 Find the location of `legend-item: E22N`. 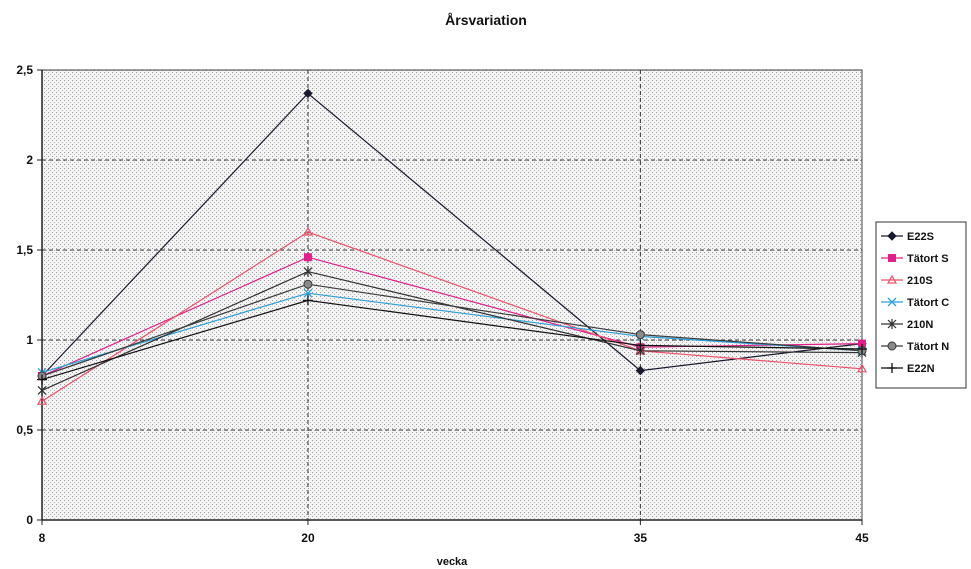

legend-item: E22N is located at coordinates (908, 369).